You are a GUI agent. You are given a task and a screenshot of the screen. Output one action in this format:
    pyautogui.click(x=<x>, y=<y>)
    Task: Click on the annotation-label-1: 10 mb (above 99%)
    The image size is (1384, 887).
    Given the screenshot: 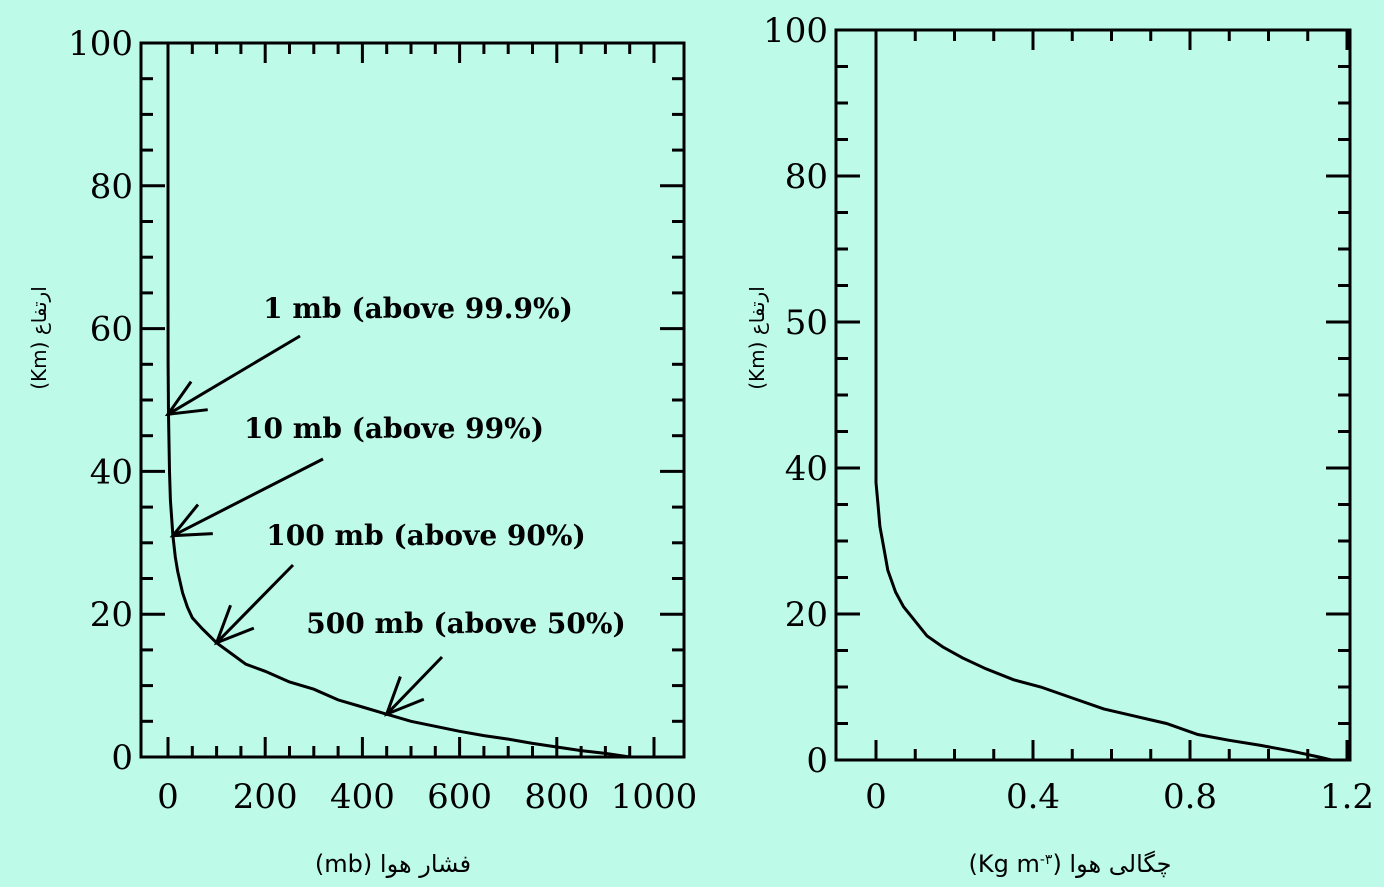 What is the action you would take?
    pyautogui.click(x=394, y=428)
    